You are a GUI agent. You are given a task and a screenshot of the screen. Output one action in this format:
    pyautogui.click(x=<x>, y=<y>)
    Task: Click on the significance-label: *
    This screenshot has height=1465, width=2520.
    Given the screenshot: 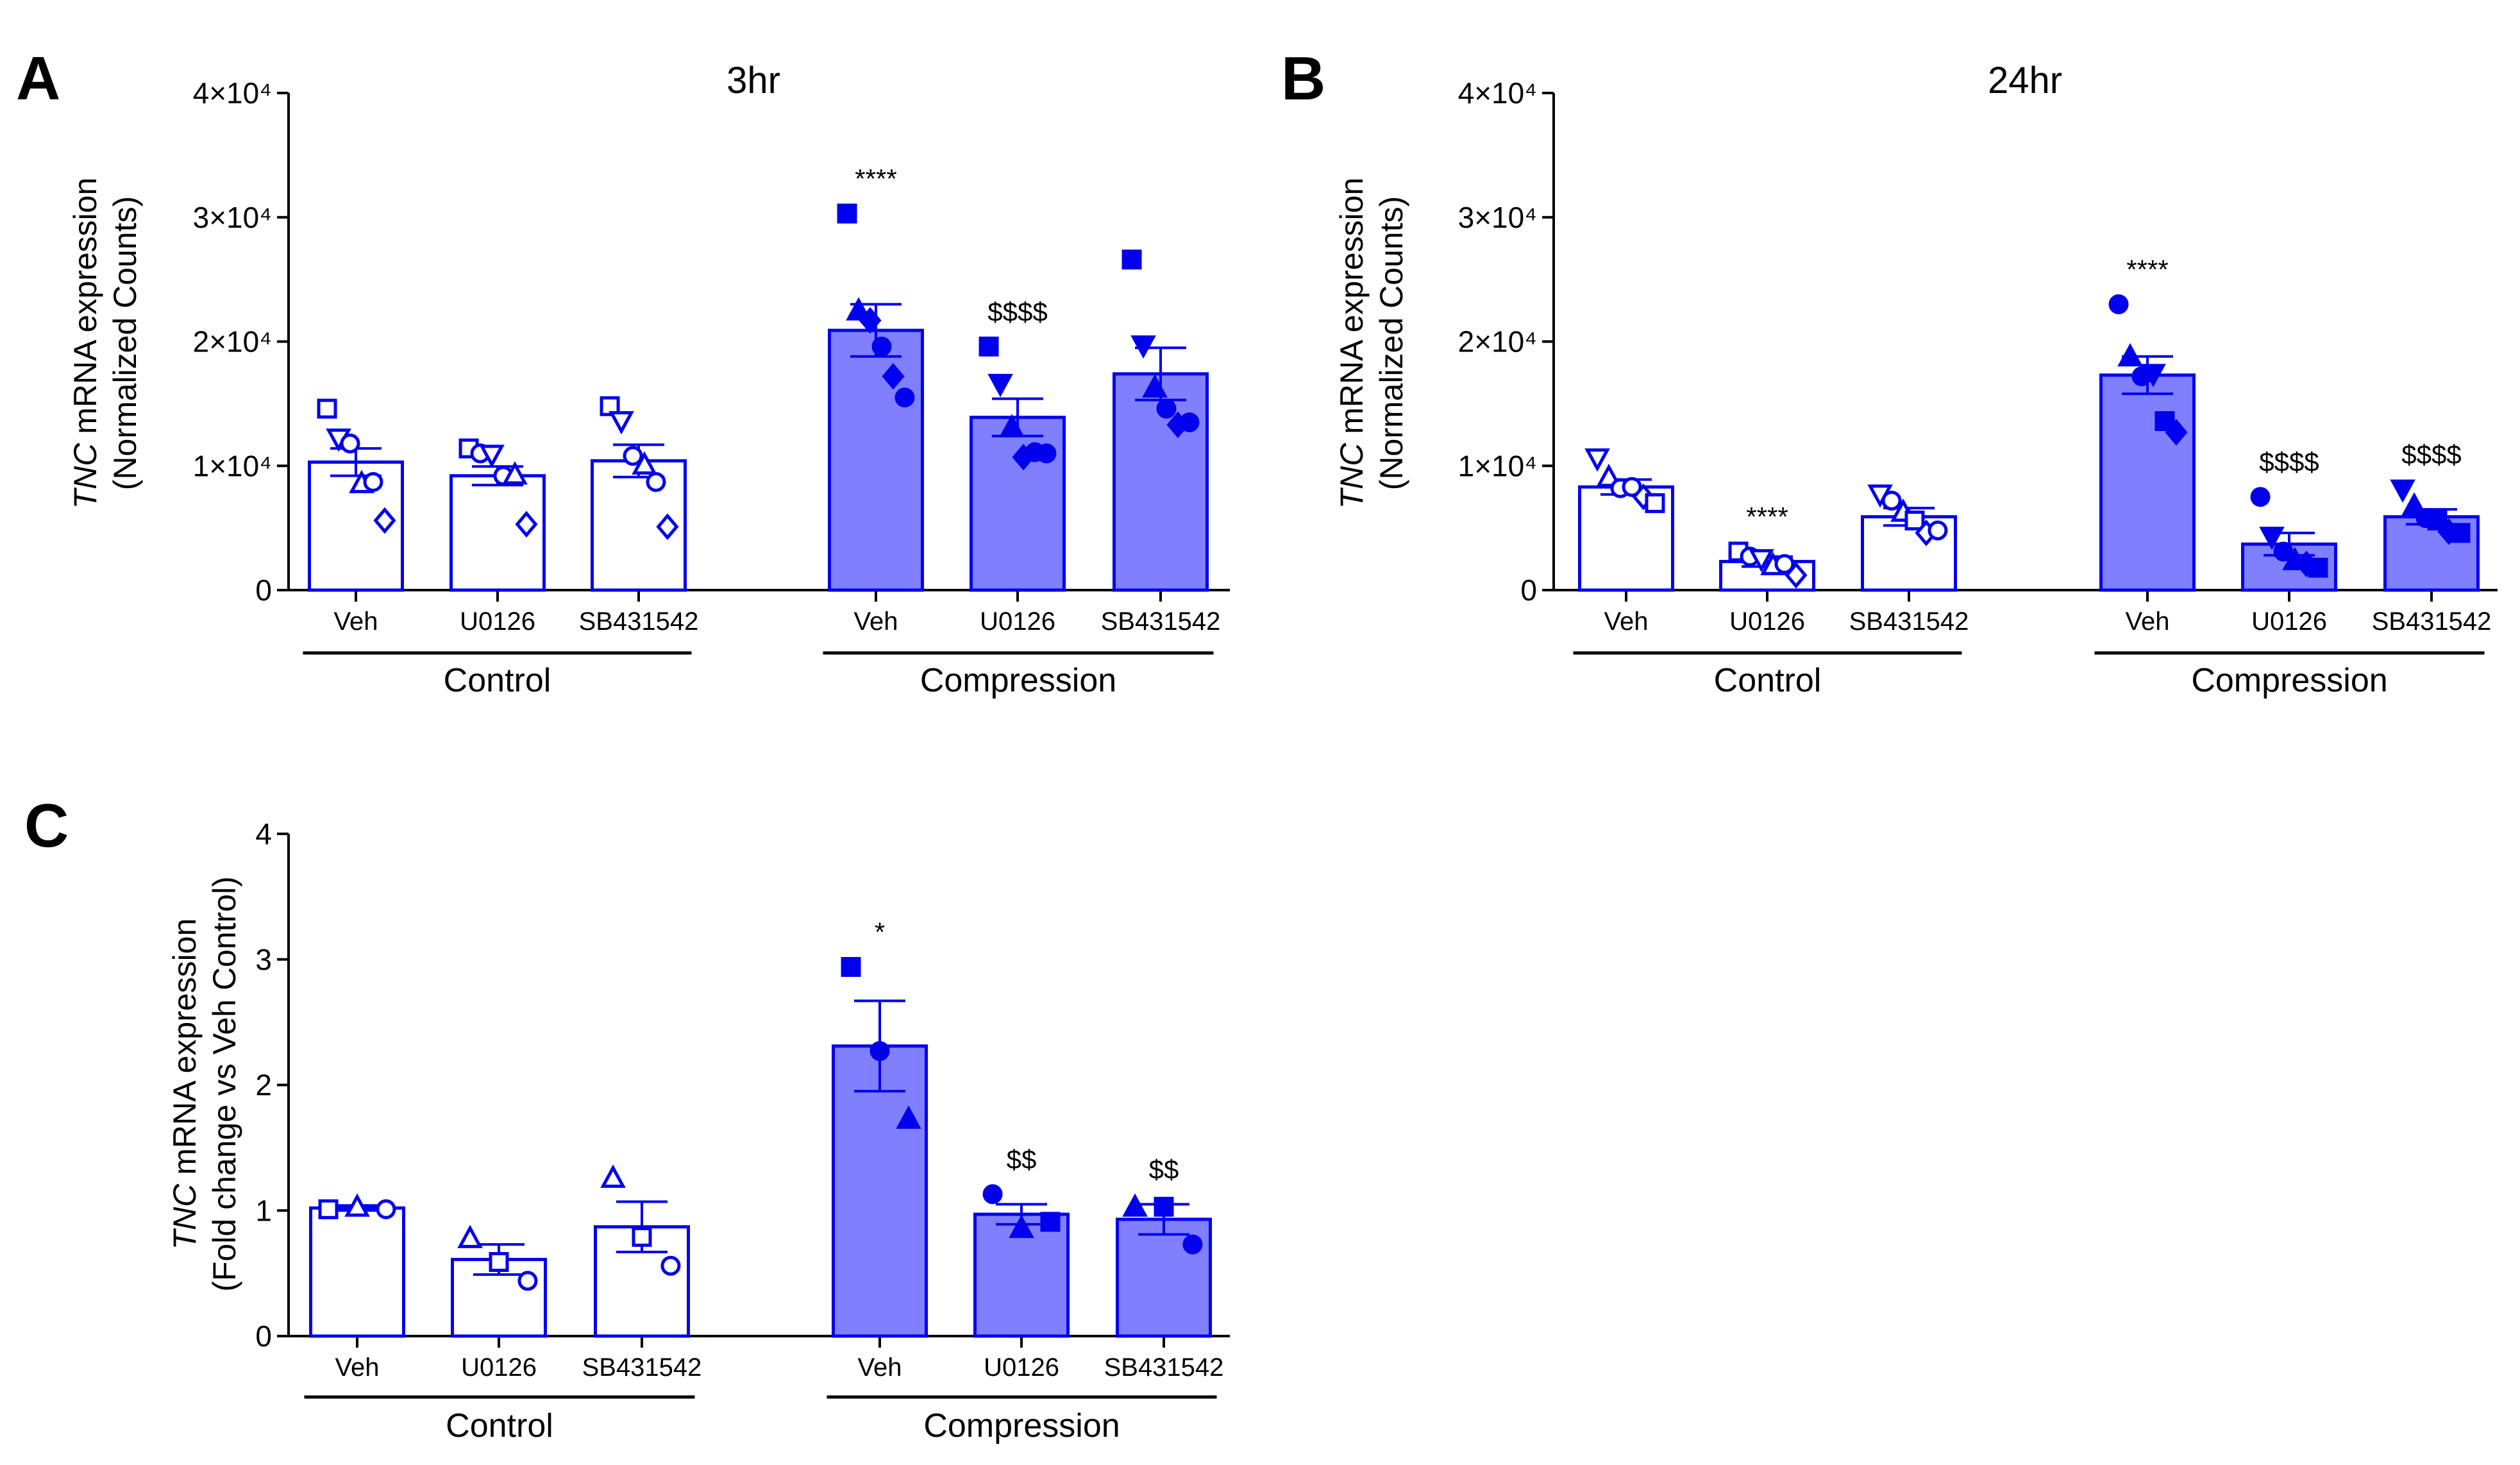 What is the action you would take?
    pyautogui.click(x=880, y=932)
    